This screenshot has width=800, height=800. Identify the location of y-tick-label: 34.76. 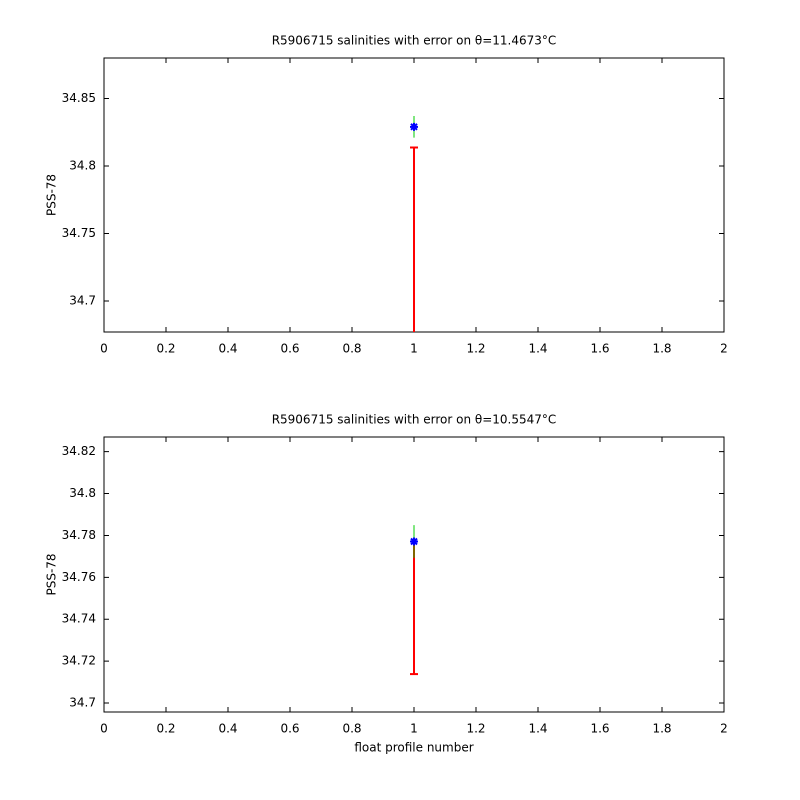
(79, 577).